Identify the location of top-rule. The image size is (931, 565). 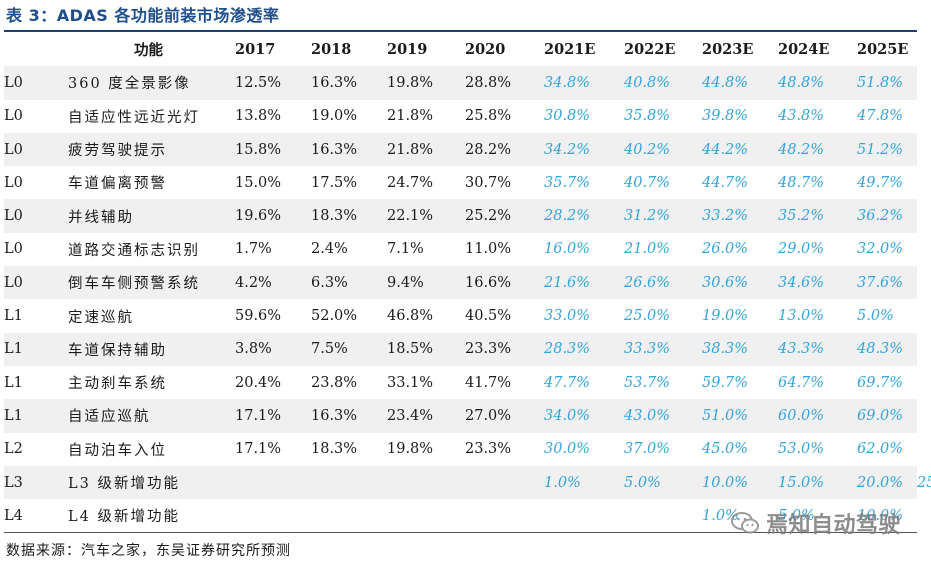
(460, 31).